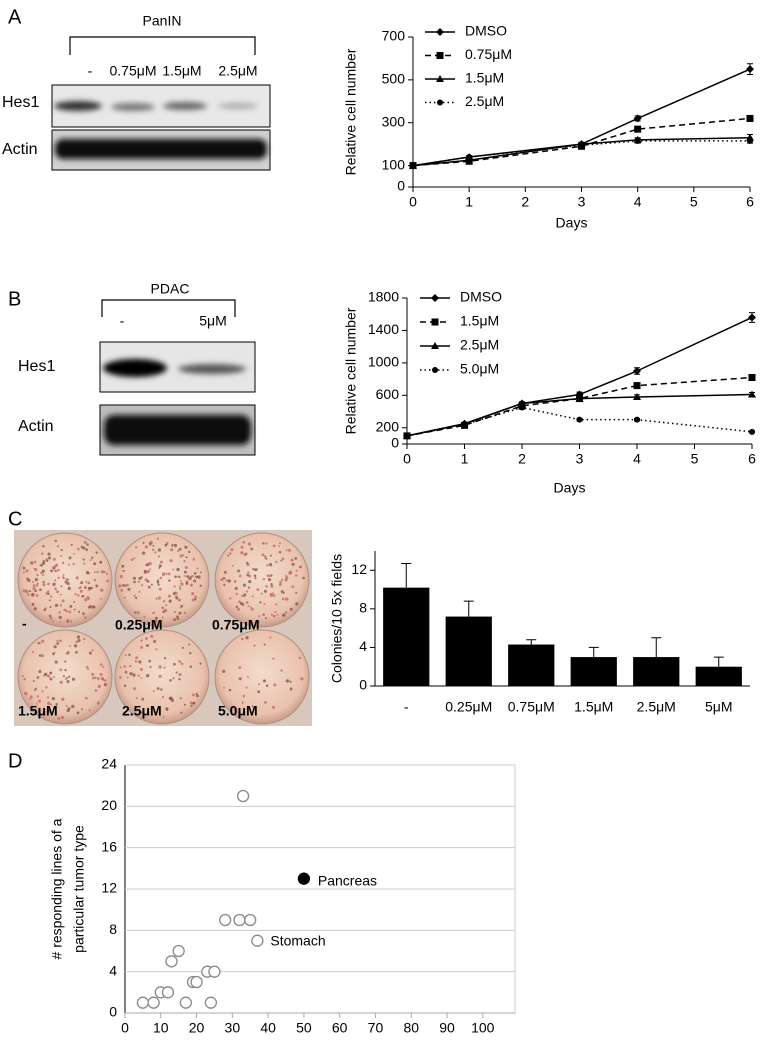  Describe the element at coordinates (363, 685) in the screenshot. I see `y-tick-label: 0` at that location.